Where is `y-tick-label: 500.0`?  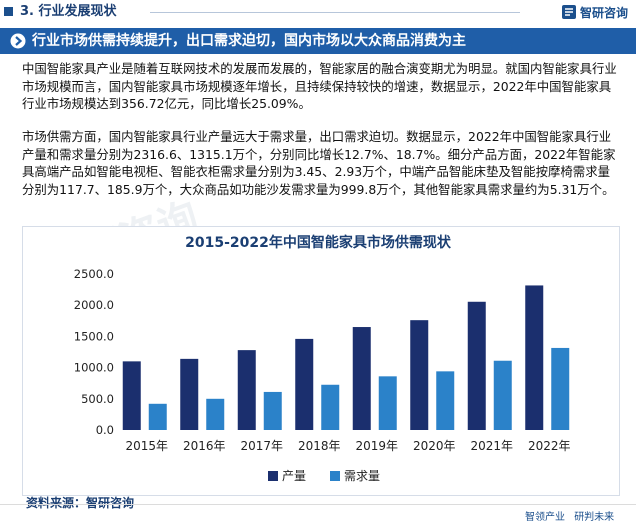
y-tick-label: 500.0 is located at coordinates (97, 399).